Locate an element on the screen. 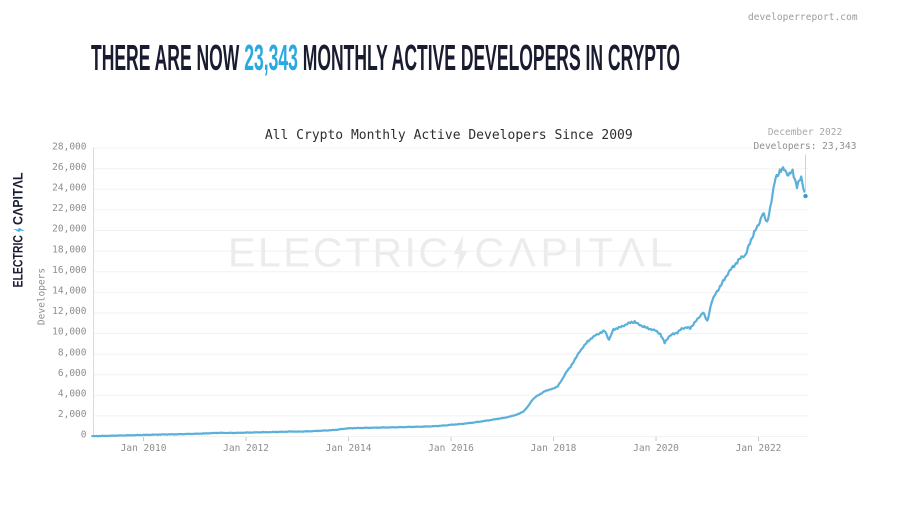  watermark: ELECTRIC CΛPITΛL is located at coordinates (450, 253).